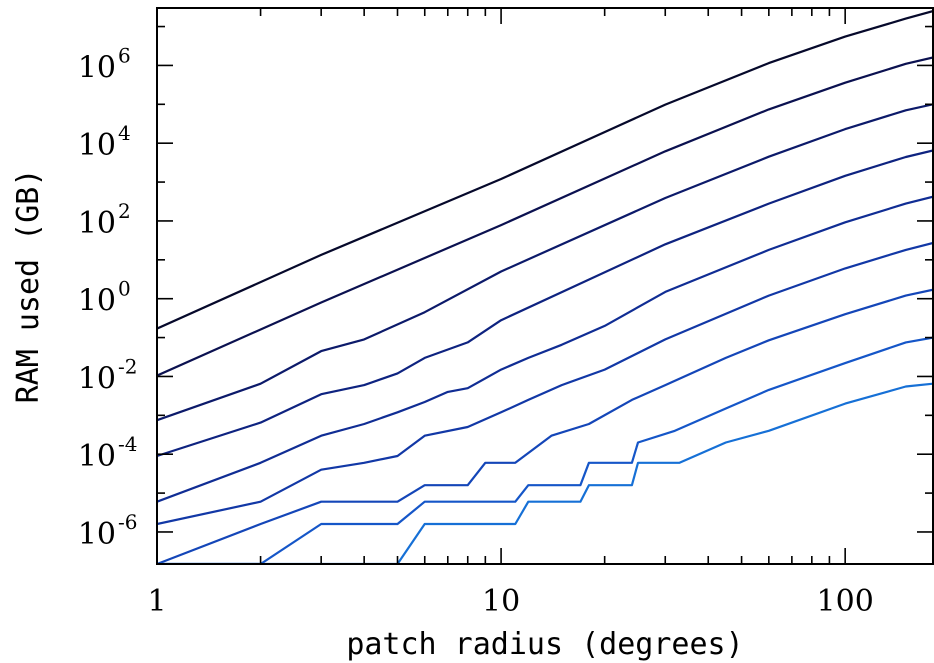 This screenshot has width=934, height=663. What do you see at coordinates (156, 601) in the screenshot?
I see `x-tick-label-1: 1` at bounding box center [156, 601].